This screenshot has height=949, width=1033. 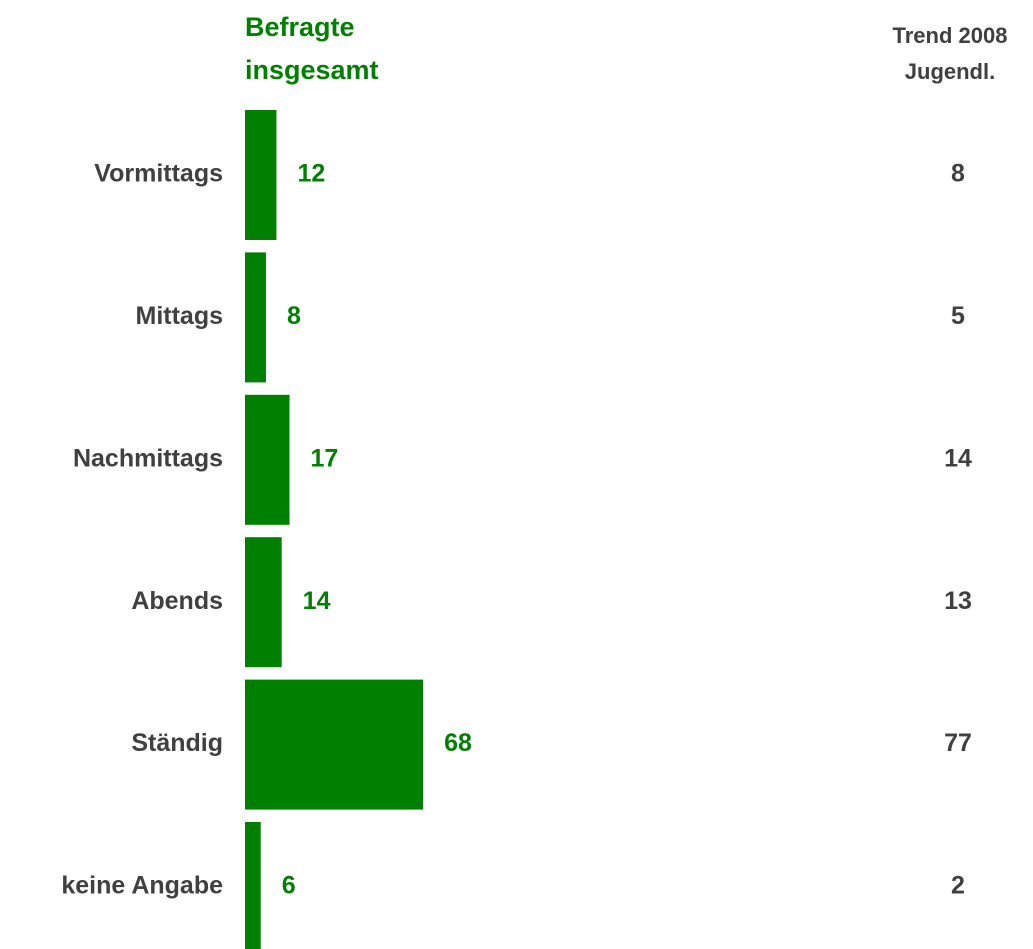 I want to click on category-label: keine Angabe, so click(x=142, y=886).